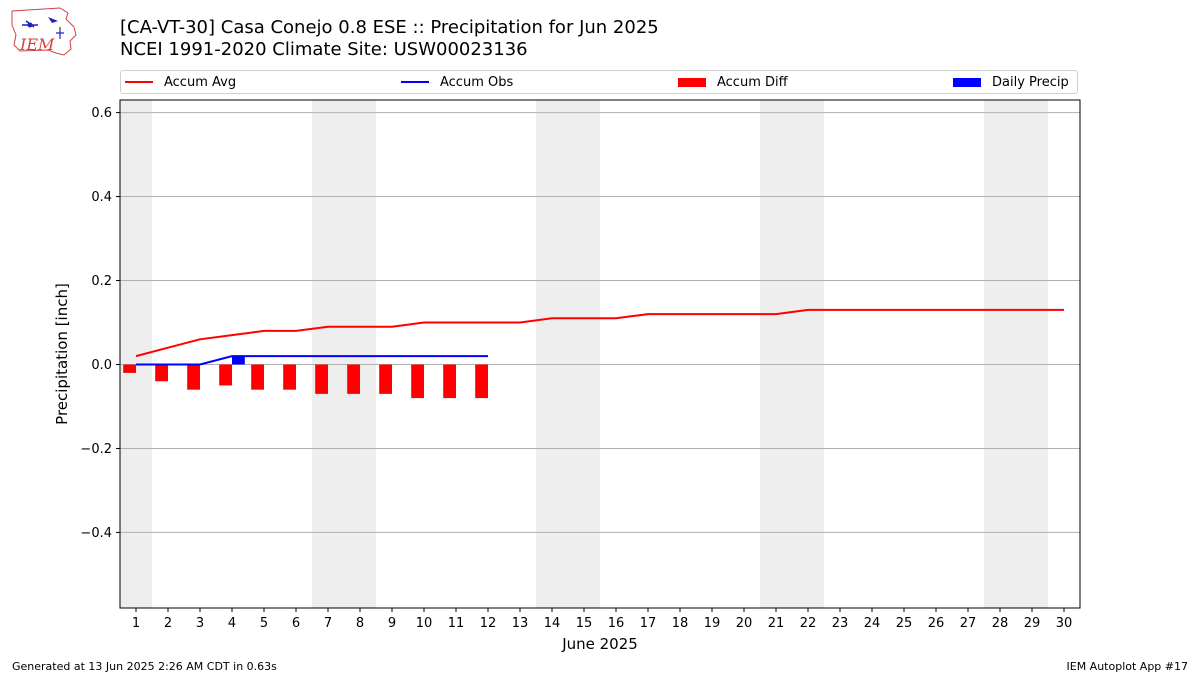  Describe the element at coordinates (264, 623) in the screenshot. I see `x-tick-label-5: 5` at that location.